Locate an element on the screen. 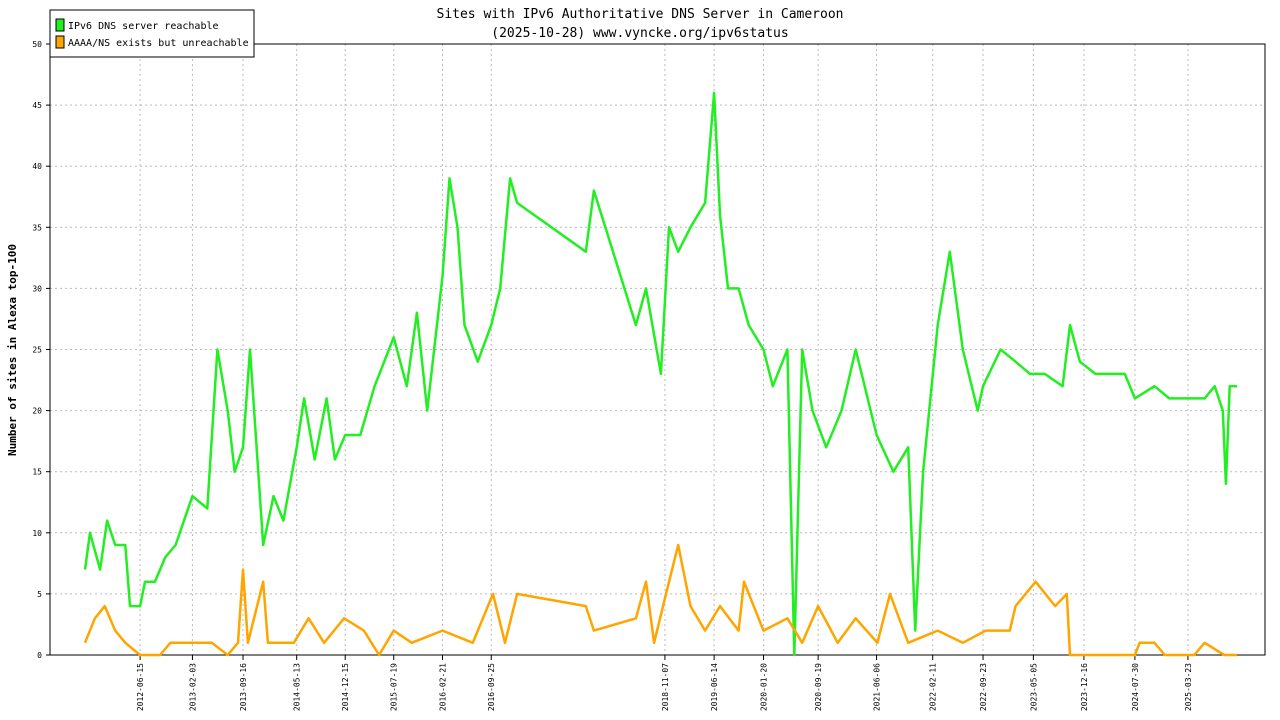 The height and width of the screenshot is (720, 1280). x-tick-label: 2024-07-30 is located at coordinates (1135, 687).